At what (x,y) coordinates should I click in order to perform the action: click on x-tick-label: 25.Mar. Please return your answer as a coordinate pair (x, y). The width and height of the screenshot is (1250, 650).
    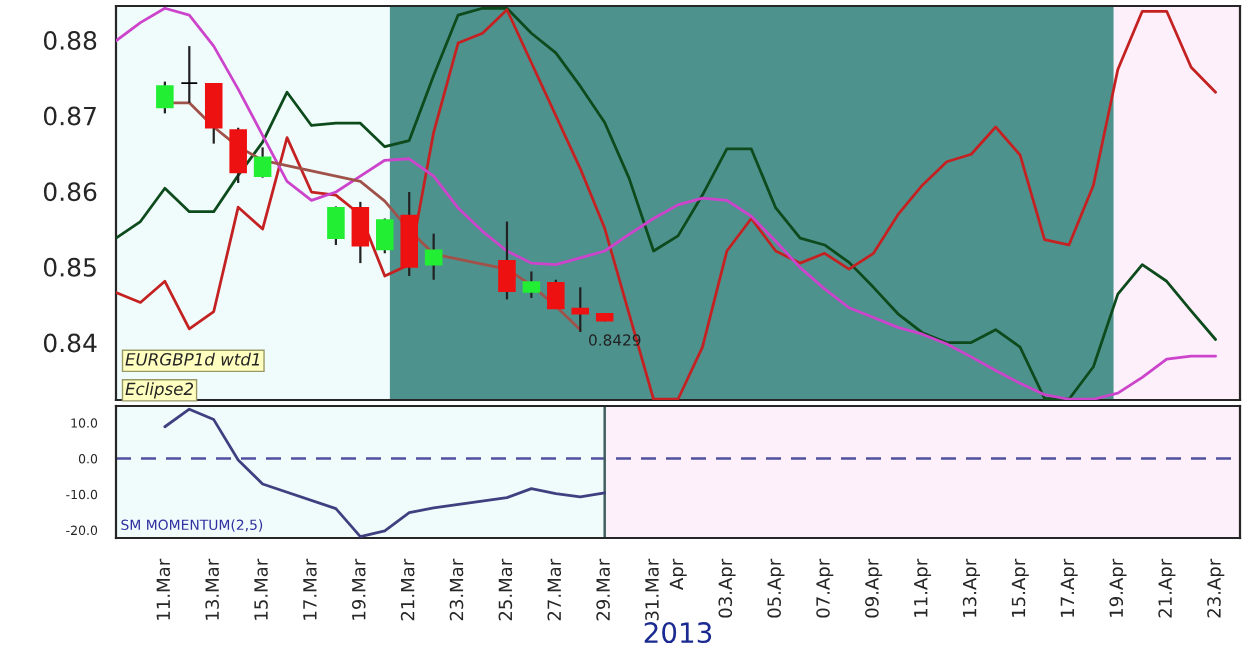
    Looking at the image, I should click on (505, 589).